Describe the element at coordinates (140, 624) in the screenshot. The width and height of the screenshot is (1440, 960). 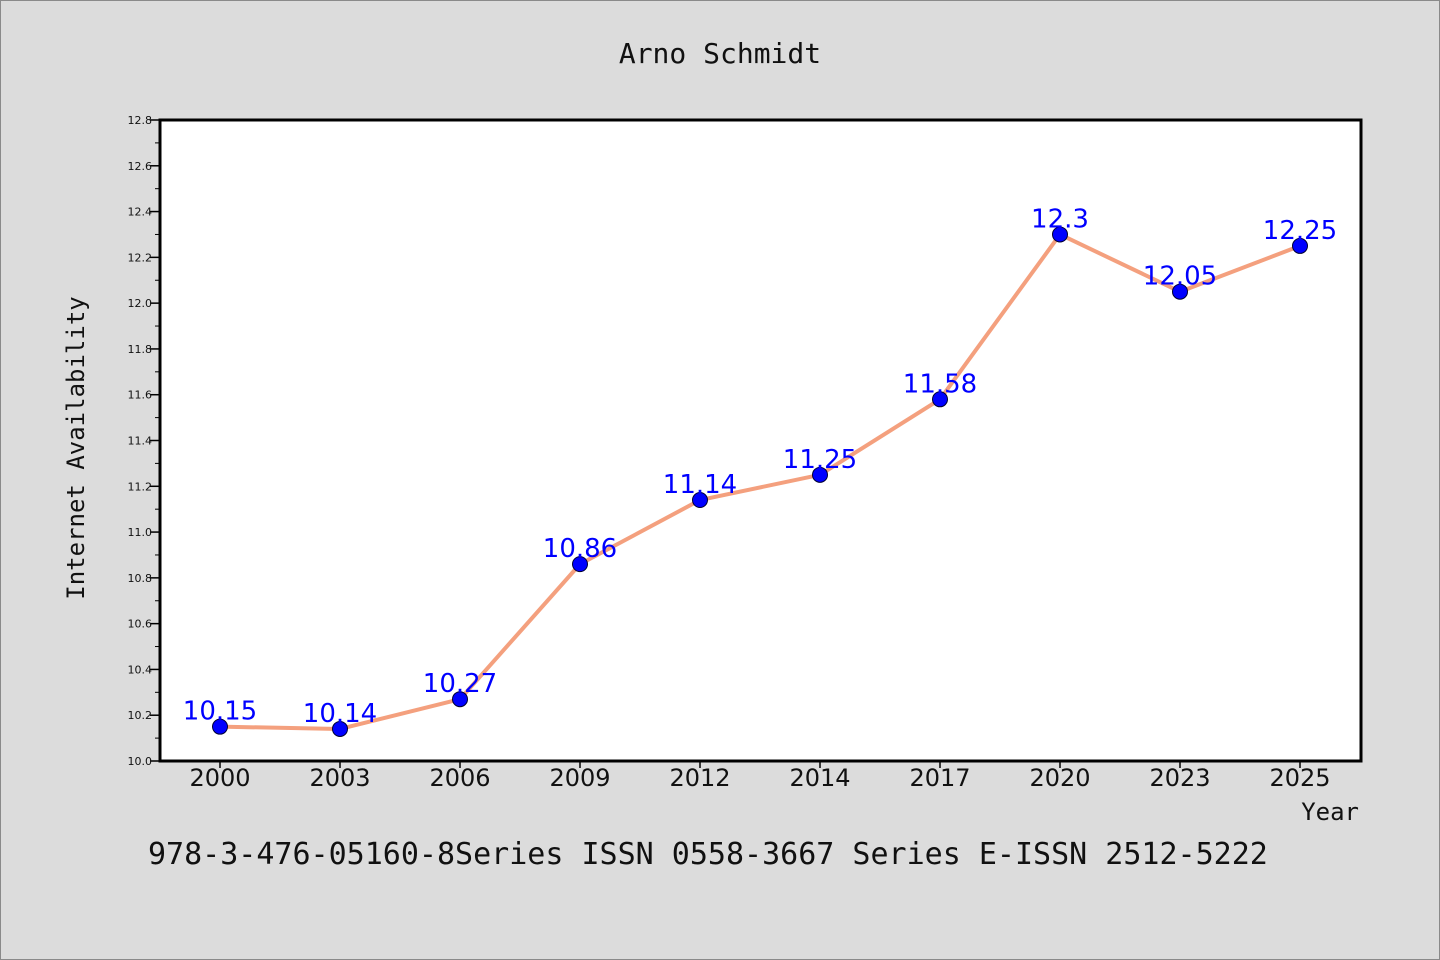
I see `y-tick-label: 10.6` at that location.